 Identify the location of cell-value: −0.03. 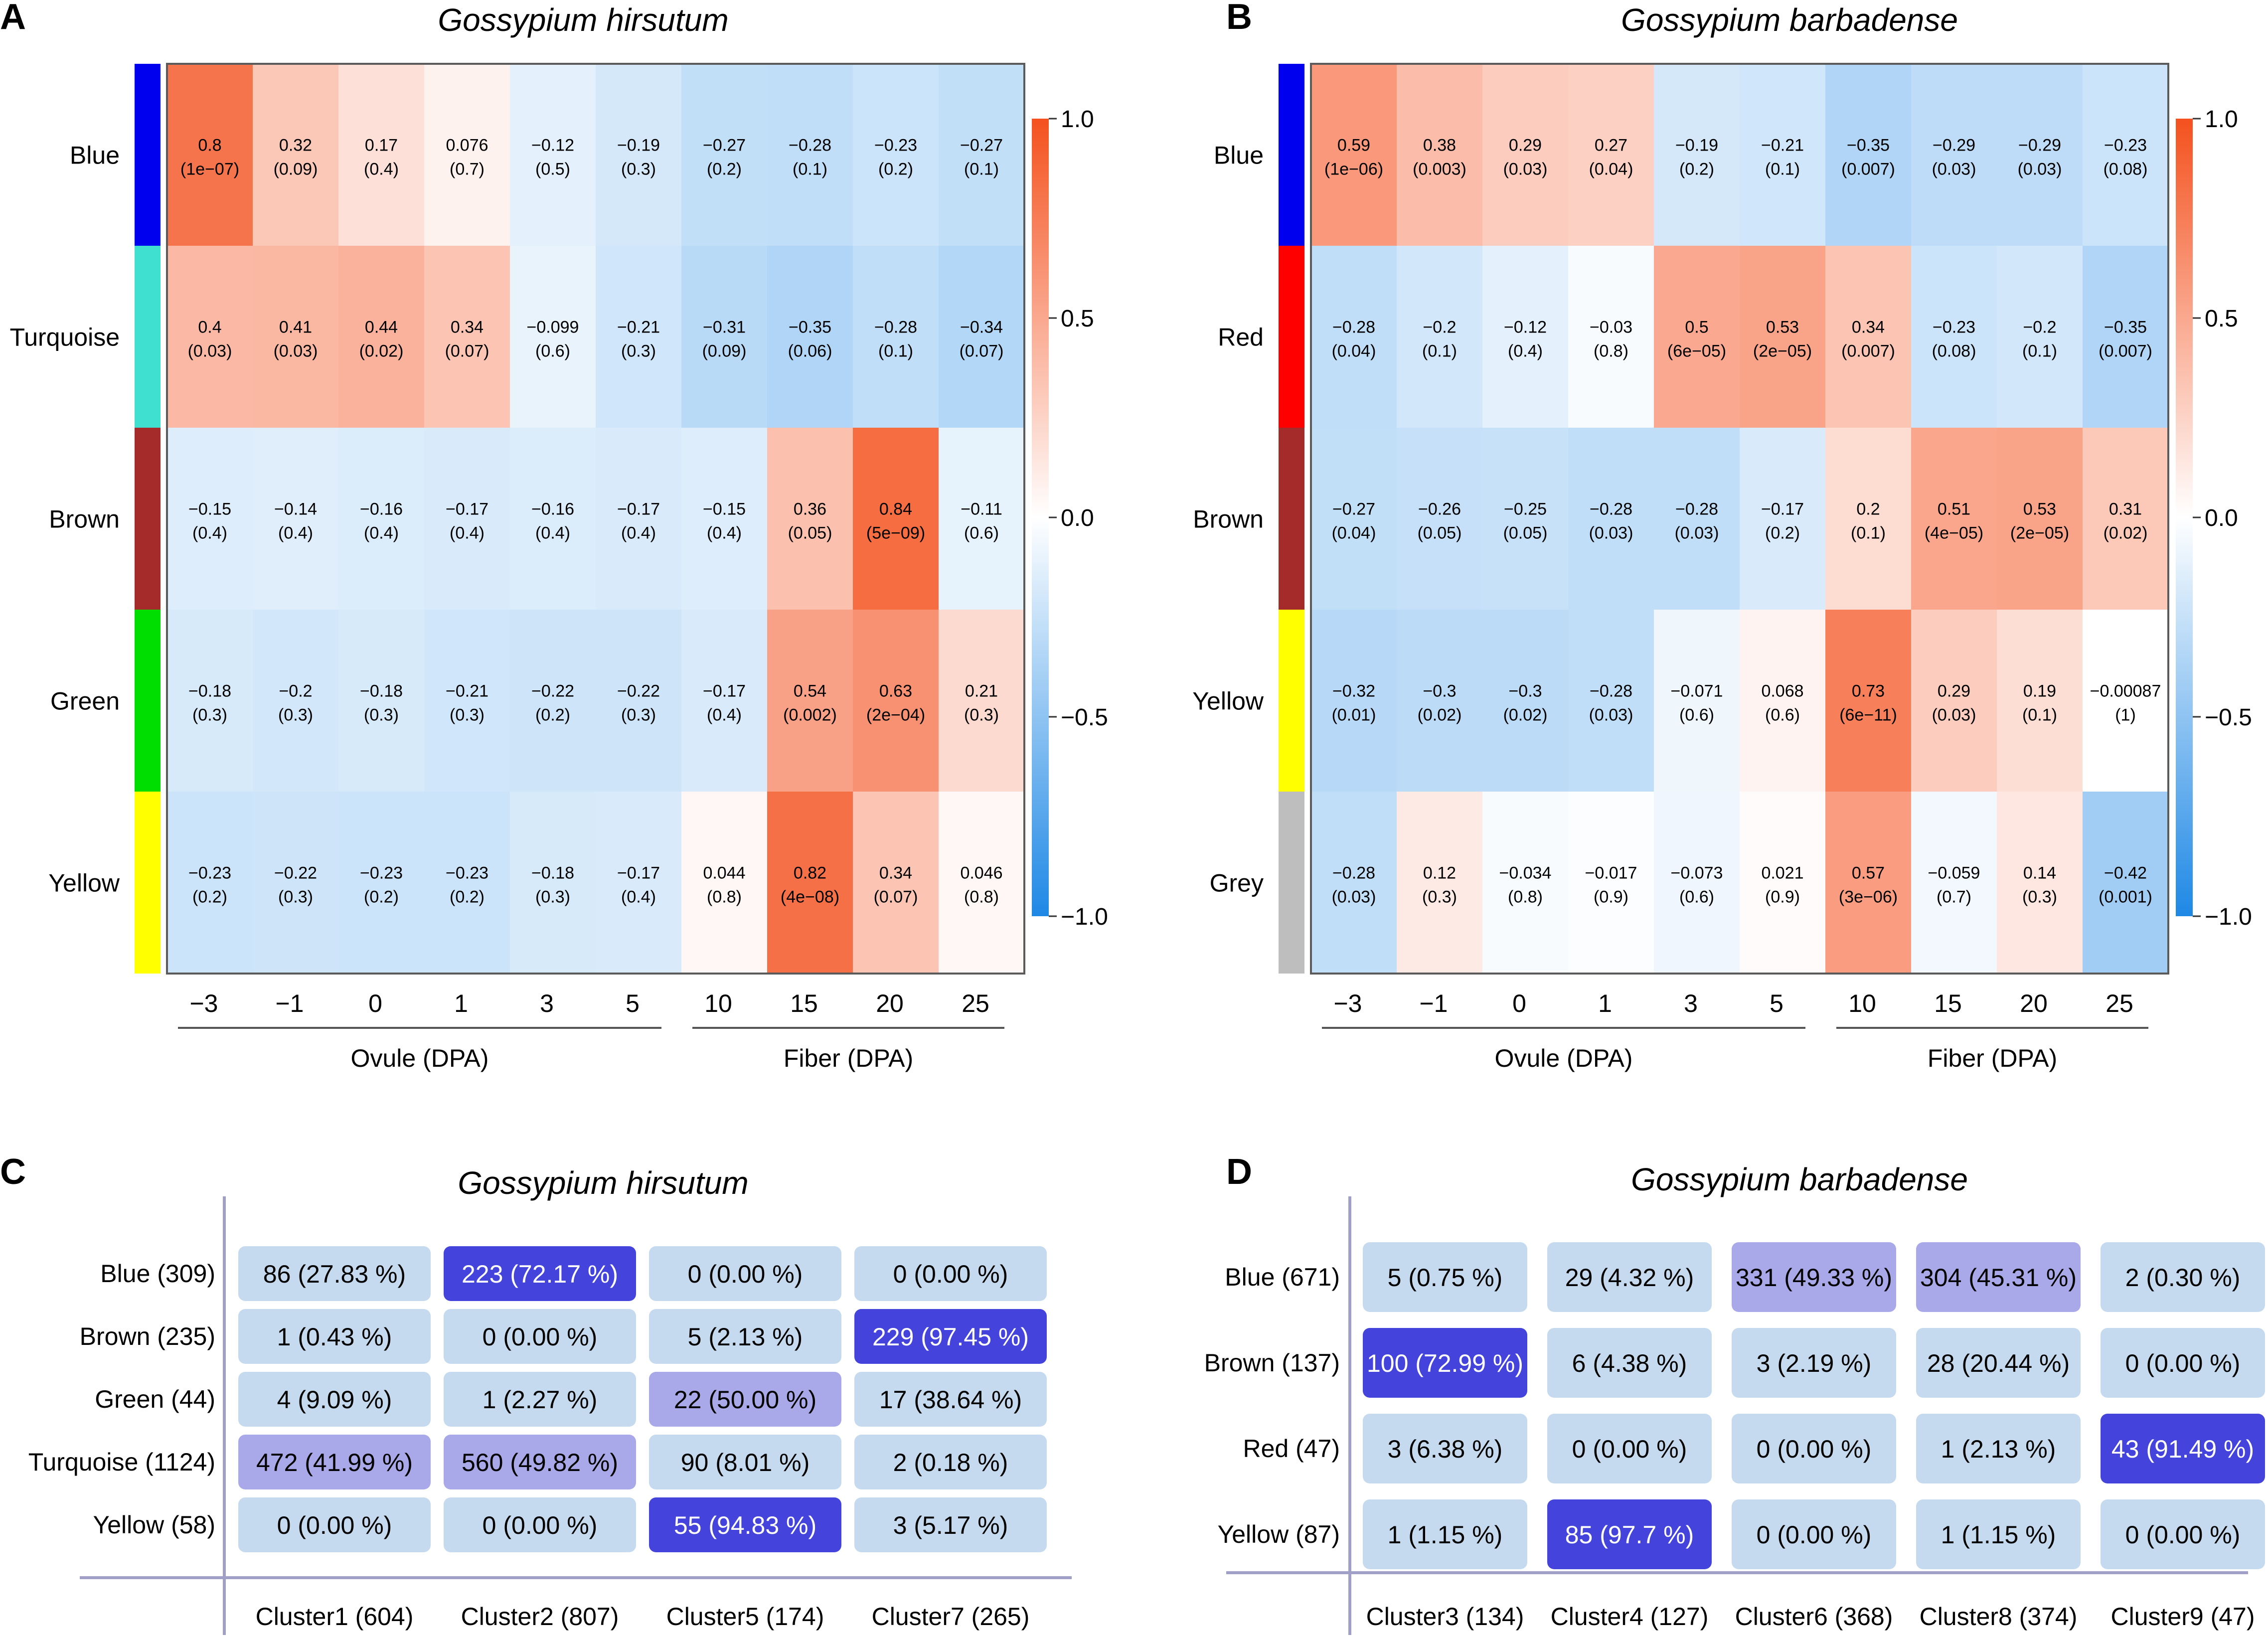
(1611, 327).